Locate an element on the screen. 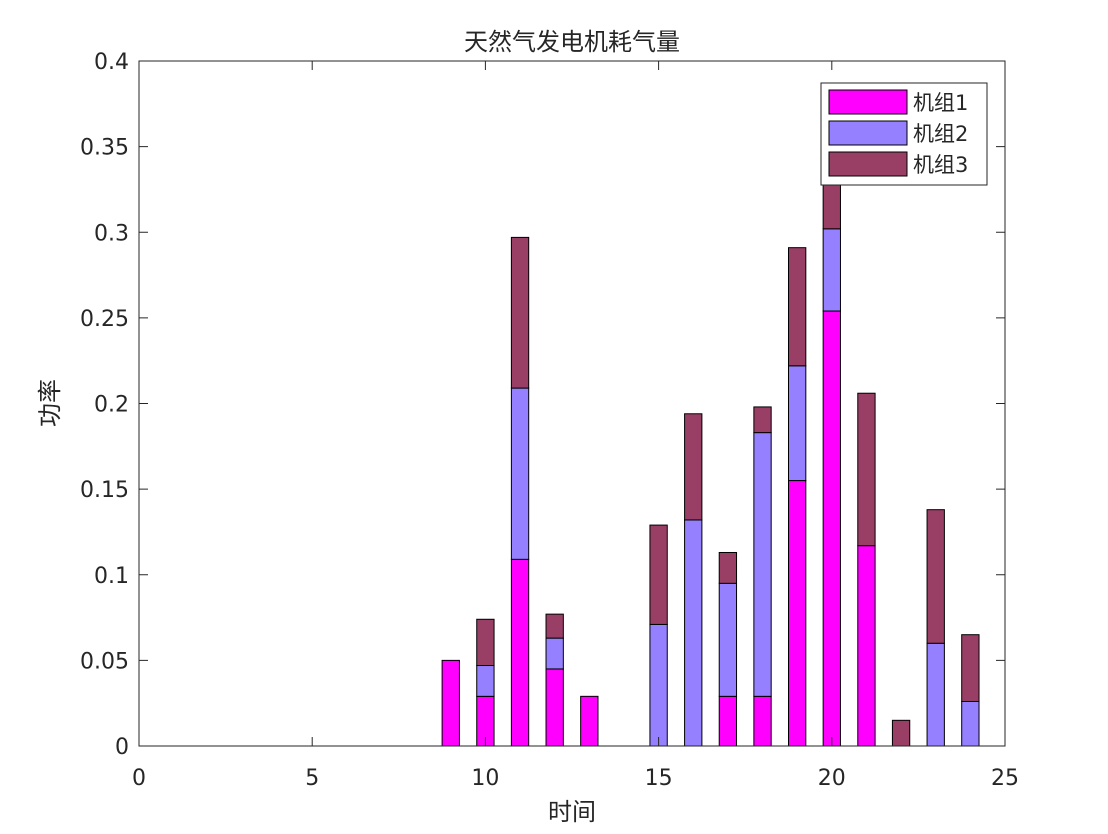 This screenshot has width=1108, height=834. y-tick-label: 0.05 is located at coordinates (104, 661).